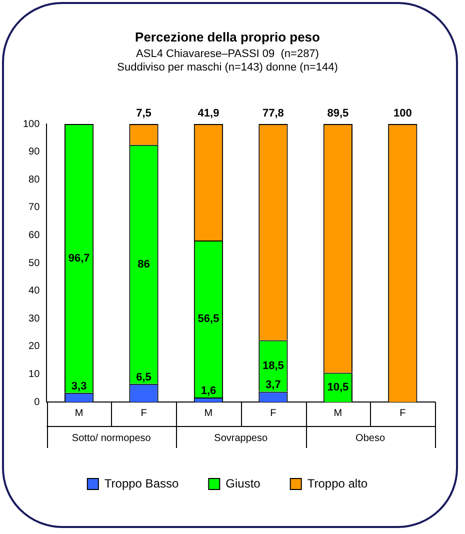 This screenshot has width=465, height=534. I want to click on y-tick-label: 70, so click(34, 208).